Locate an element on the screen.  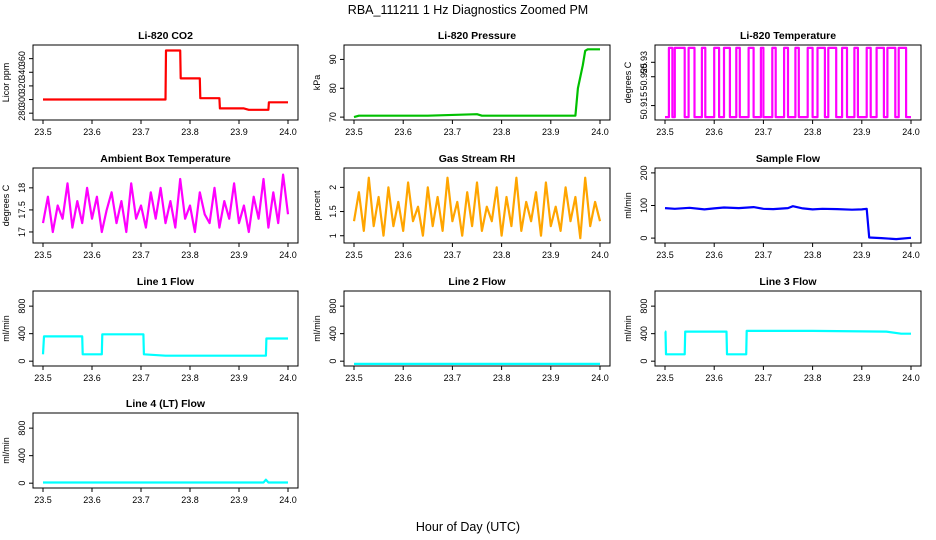
panel-title: Line 2 Flow is located at coordinates (477, 282).